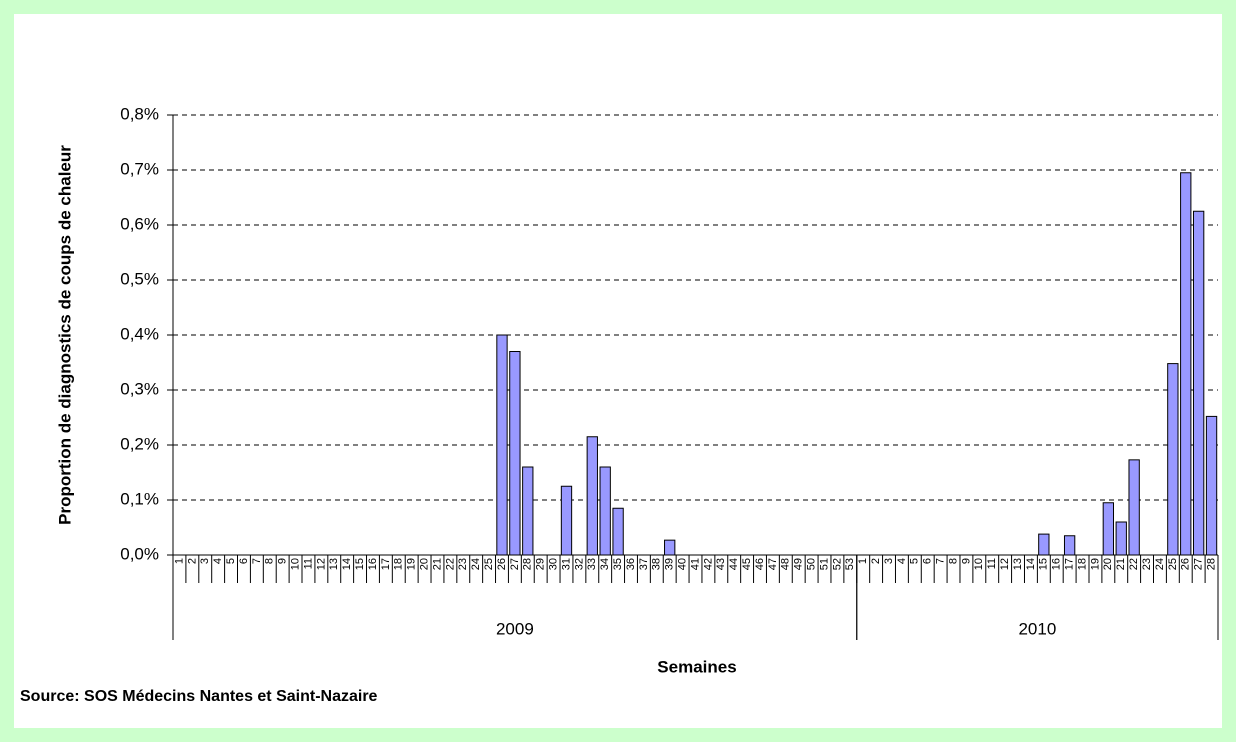 The image size is (1236, 742). What do you see at coordinates (218, 561) in the screenshot?
I see `x-tick-label: 4` at bounding box center [218, 561].